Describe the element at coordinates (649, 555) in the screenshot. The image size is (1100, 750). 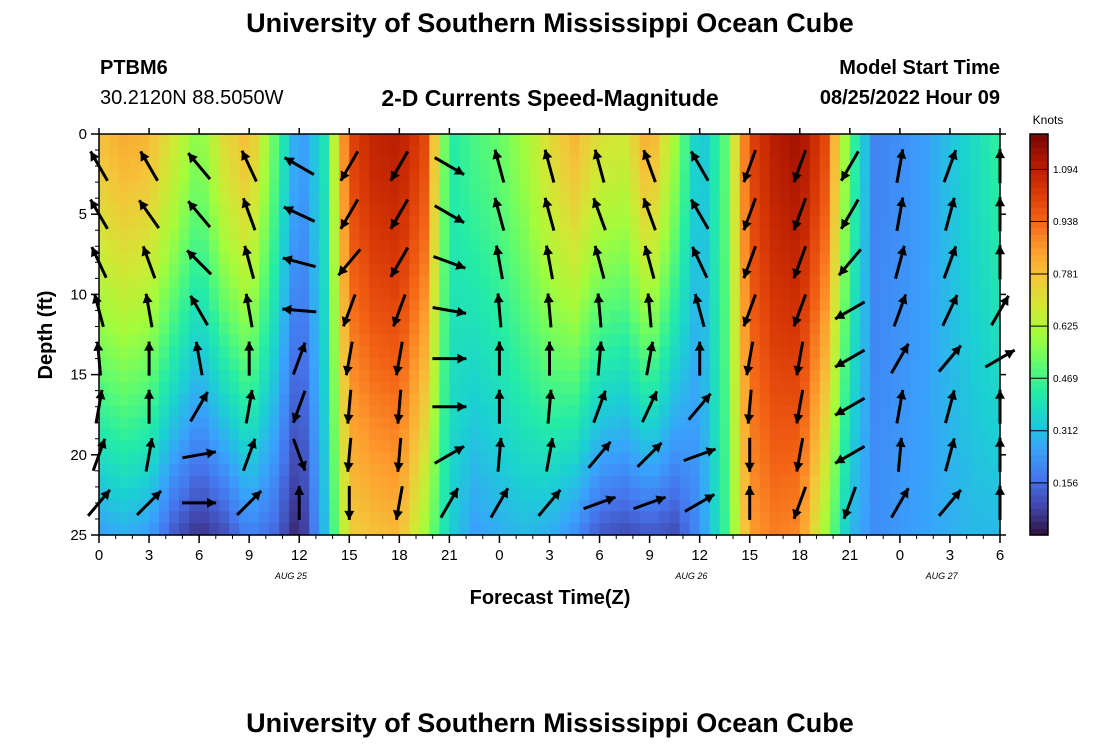
I see `x-tick-label: 9` at that location.